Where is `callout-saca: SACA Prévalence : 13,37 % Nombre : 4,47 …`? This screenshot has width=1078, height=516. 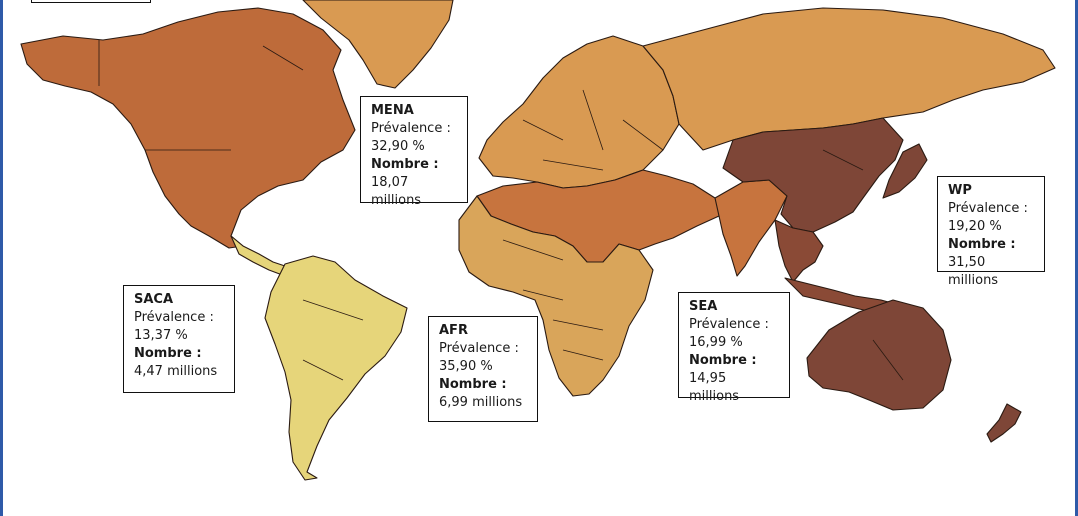
callout-saca: SACA Prévalence : 13,37 % Nombre : 4,47 … is located at coordinates (179, 339).